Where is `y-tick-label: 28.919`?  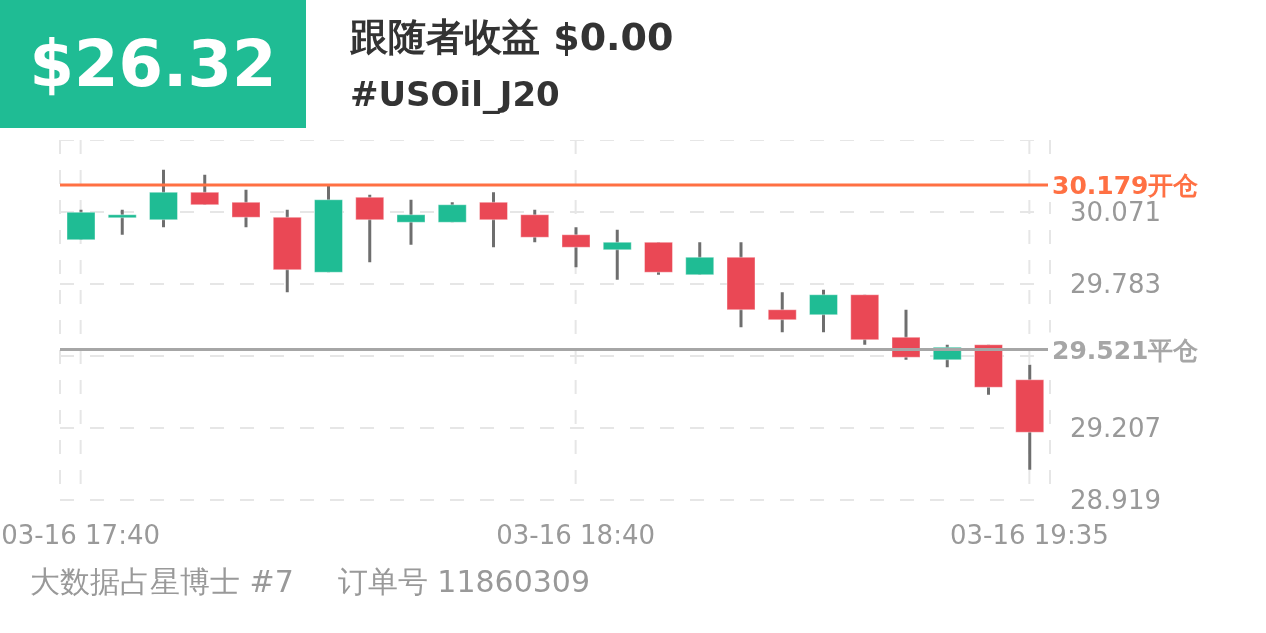 y-tick-label: 28.919 is located at coordinates (1115, 500).